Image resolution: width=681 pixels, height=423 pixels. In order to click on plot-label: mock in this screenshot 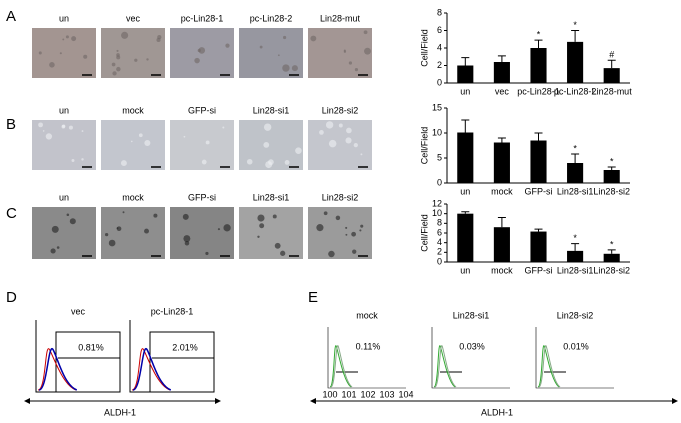, I will do `click(367, 315)`.